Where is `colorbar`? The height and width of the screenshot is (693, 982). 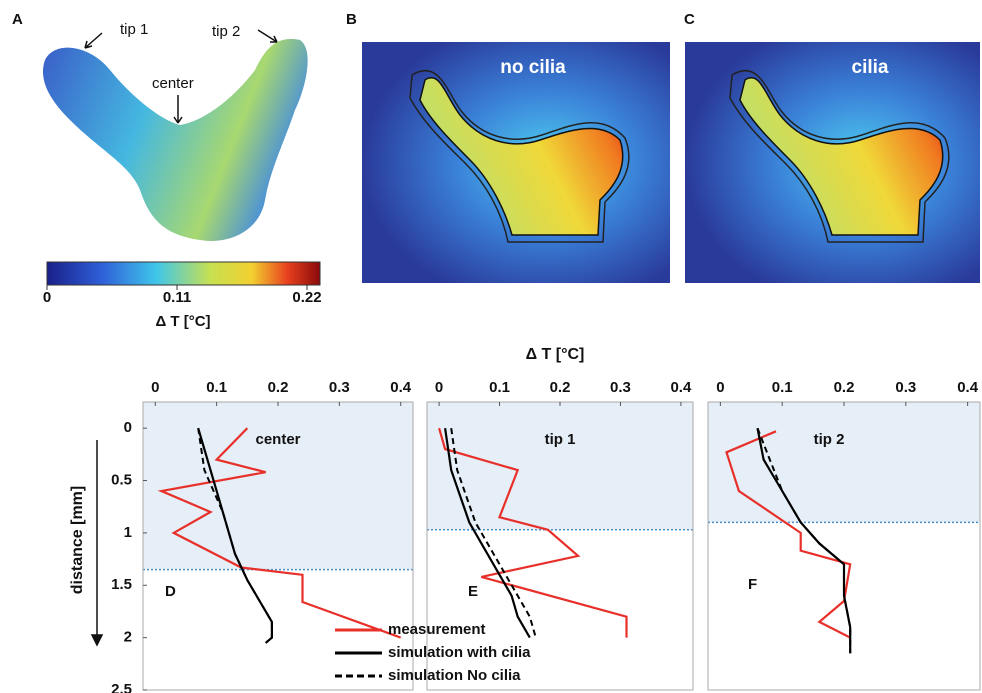
colorbar is located at coordinates (183, 273).